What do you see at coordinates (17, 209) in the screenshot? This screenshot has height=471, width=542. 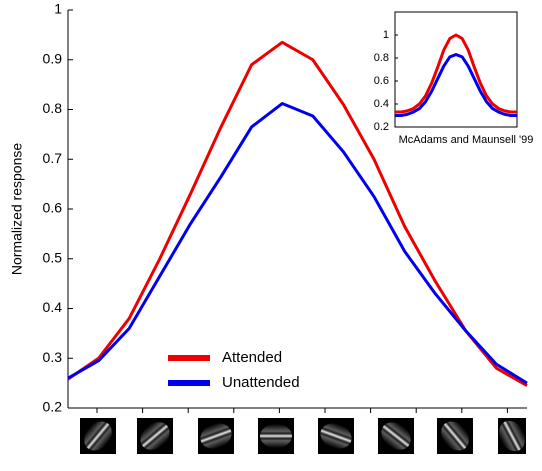 I see `y-axis-label: Normalized response` at bounding box center [17, 209].